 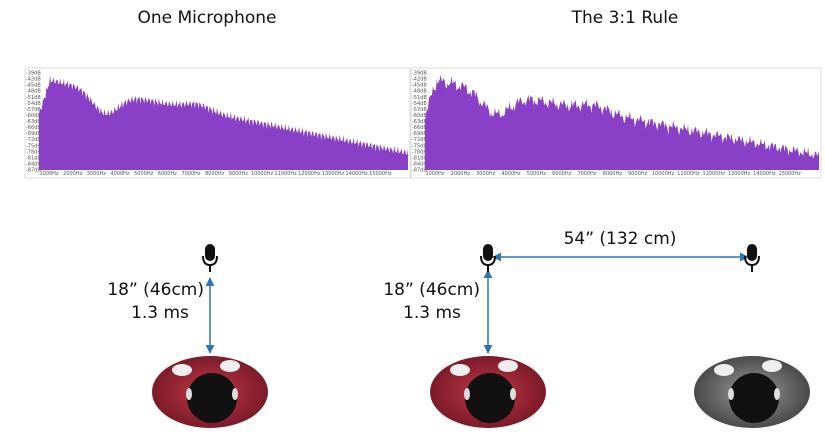 What do you see at coordinates (207, 18) in the screenshot?
I see `panel-title: One Microphone` at bounding box center [207, 18].